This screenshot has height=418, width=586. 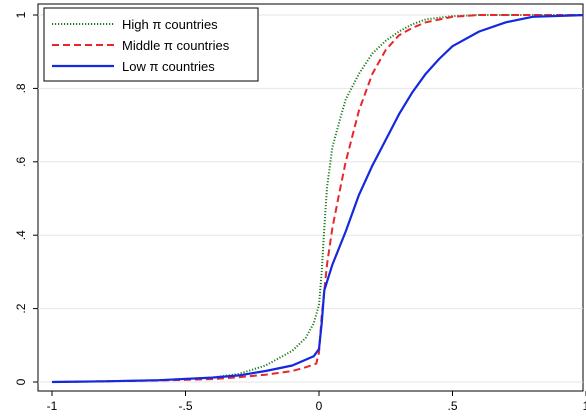 I want to click on y-tick-label-2: .4, so click(x=21, y=235).